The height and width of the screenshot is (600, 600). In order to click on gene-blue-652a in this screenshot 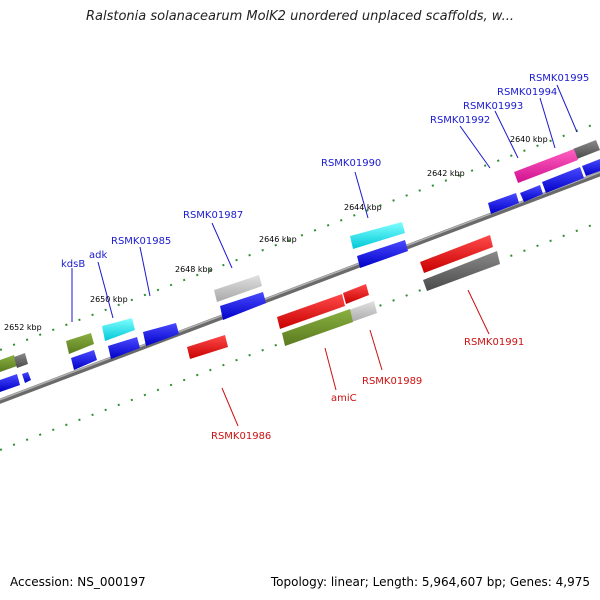, I will do `click(84, 360)`.